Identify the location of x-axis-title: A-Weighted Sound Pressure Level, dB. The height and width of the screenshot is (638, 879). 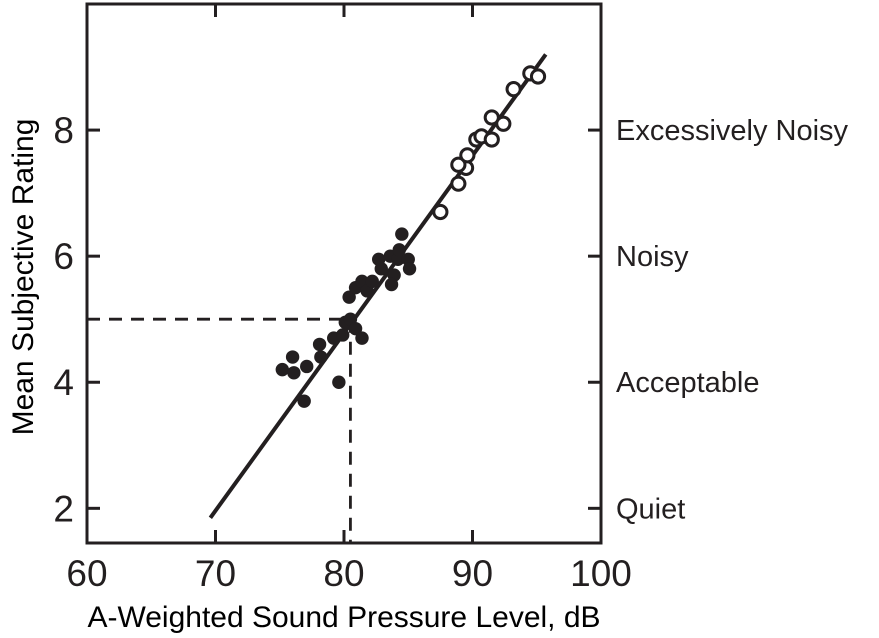
(343, 617).